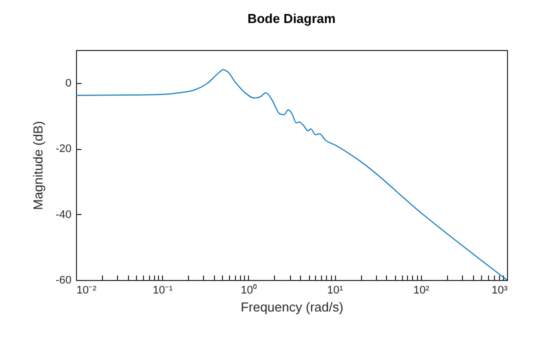 The image size is (560, 337). Describe the element at coordinates (64, 214) in the screenshot. I see `y-tick-label: -40` at that location.